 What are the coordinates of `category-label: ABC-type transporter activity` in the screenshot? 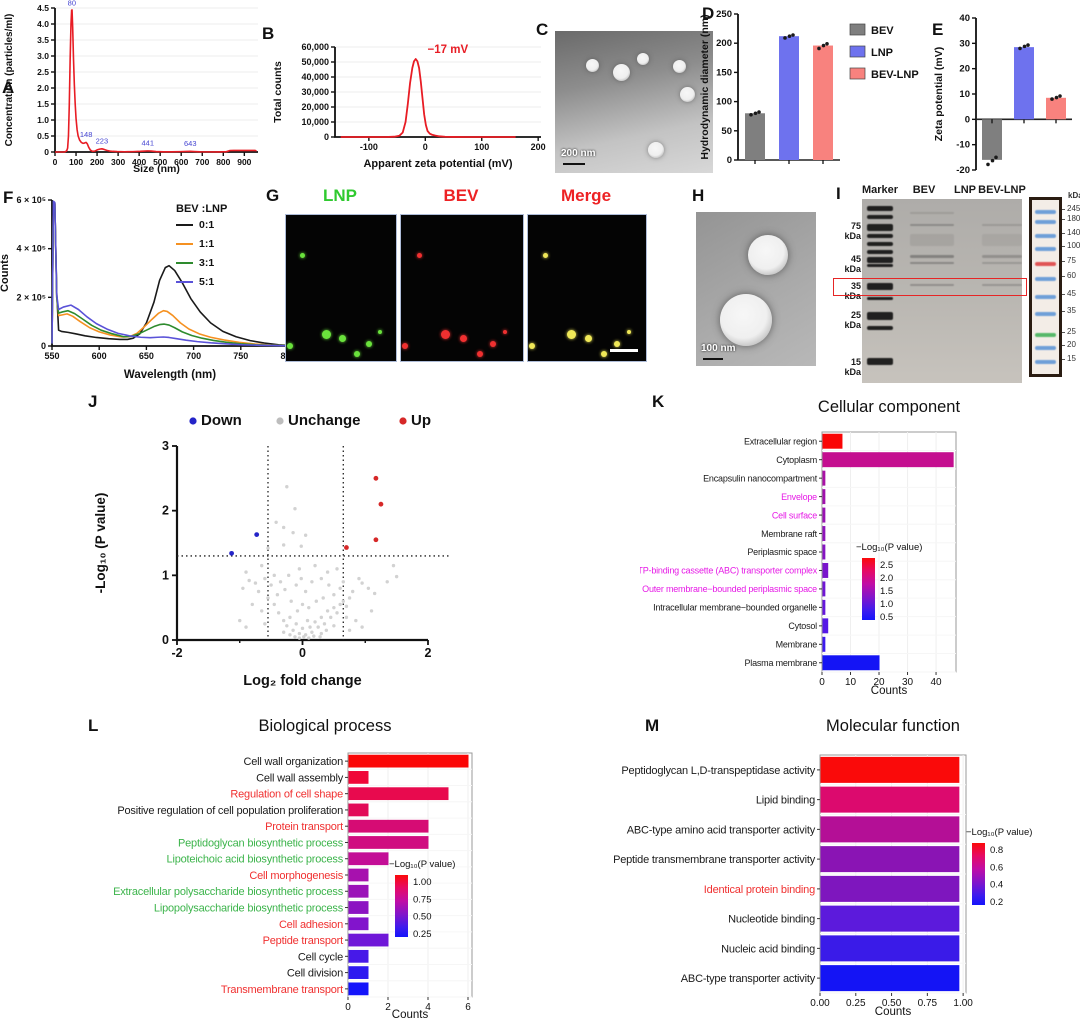 It's located at (748, 979).